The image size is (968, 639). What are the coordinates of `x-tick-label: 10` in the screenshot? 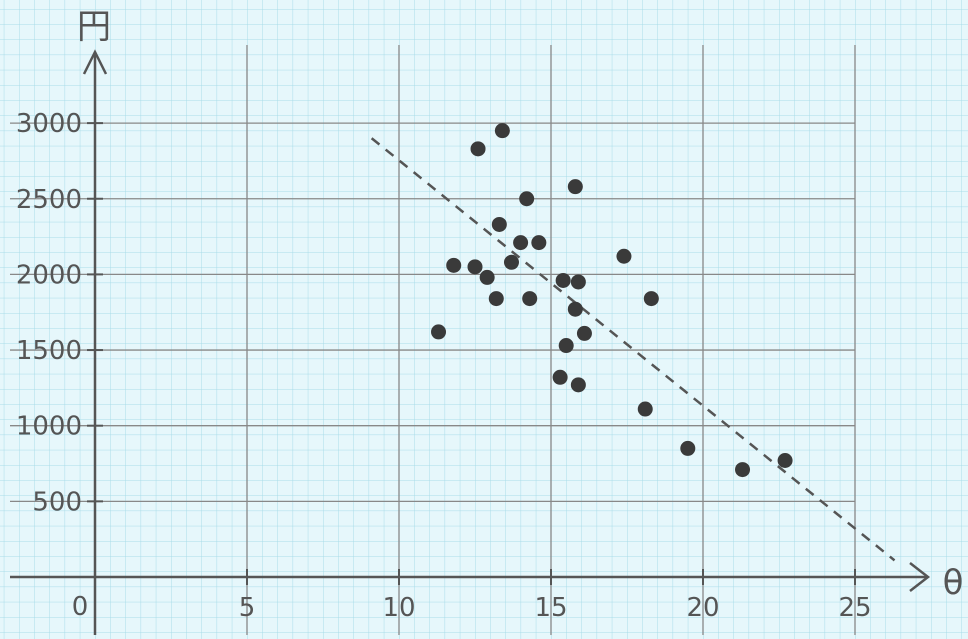 It's located at (398, 608).